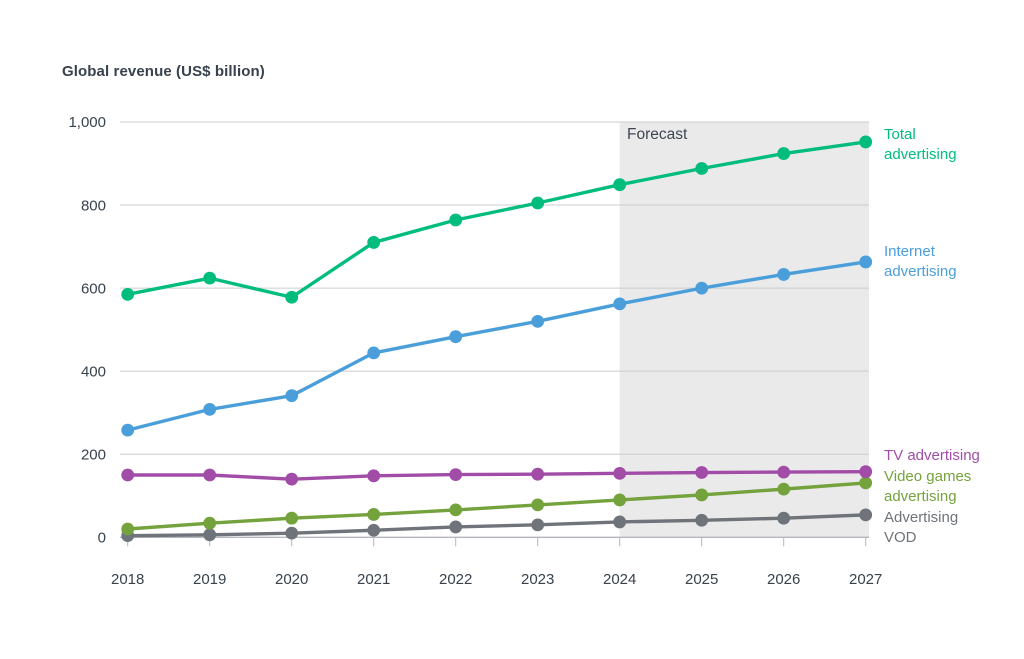 The image size is (1024, 659). Describe the element at coordinates (127, 579) in the screenshot. I see `x-axis-tick-label: 2018` at that location.